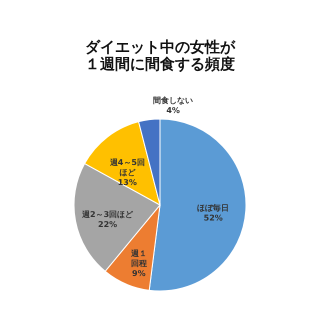 Image resolution: width=320 pixels, height=320 pixels. Describe the element at coordinates (173, 100) in the screenshot. I see `slice-label: 間食しない` at that location.